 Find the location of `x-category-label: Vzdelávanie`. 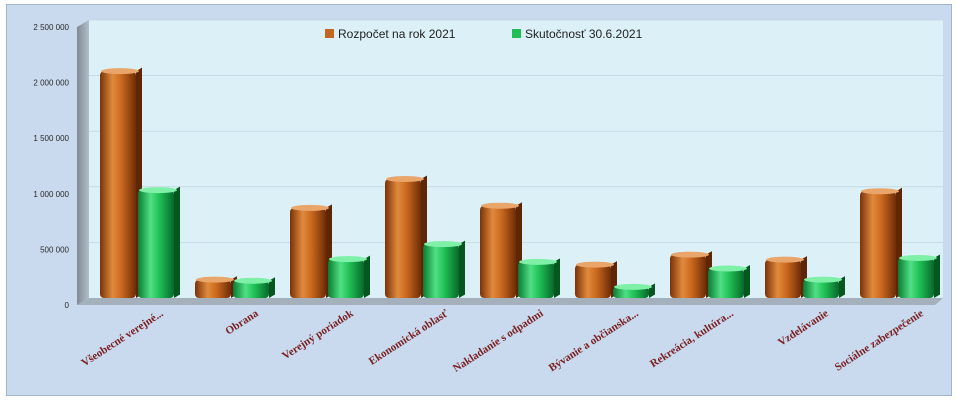

x-category-label: Vzdelávanie is located at coordinates (803, 327).